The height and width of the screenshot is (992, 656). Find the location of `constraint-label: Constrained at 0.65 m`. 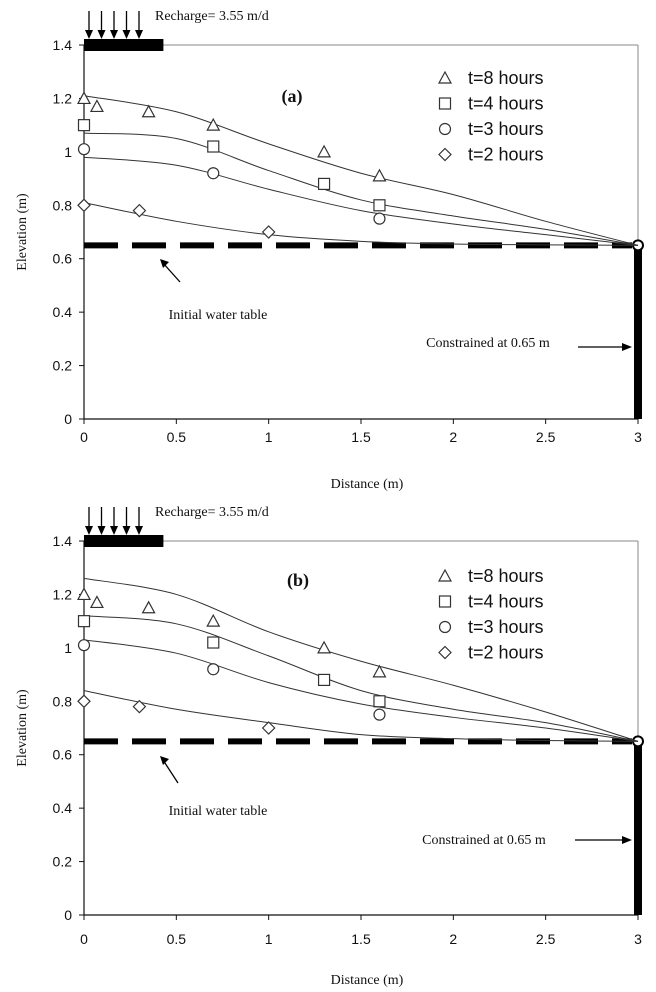

constraint-label: Constrained at 0.65 m is located at coordinates (484, 840).